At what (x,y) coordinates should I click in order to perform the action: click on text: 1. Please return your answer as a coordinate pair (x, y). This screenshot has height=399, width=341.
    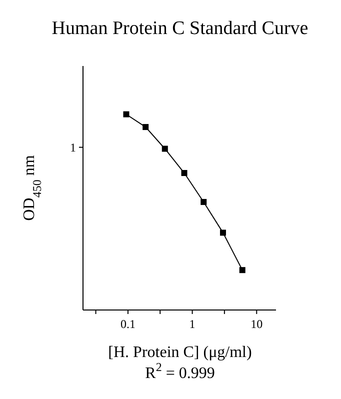
    Looking at the image, I should click on (73, 147).